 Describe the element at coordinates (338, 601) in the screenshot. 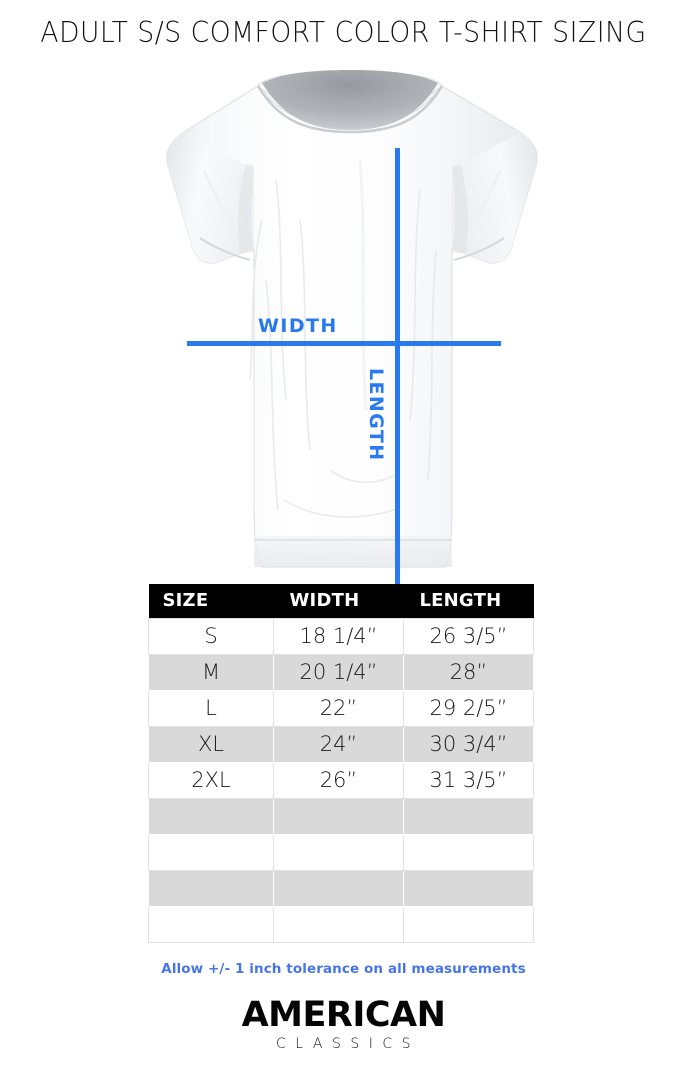

I see `column-header-width: WIDTH` at that location.